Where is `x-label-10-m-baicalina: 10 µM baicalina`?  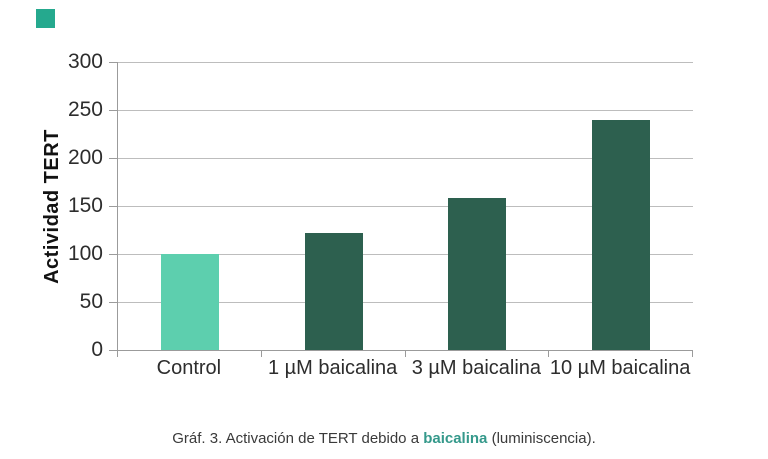 x-label-10-m-baicalina: 10 µM baicalina is located at coordinates (620, 368).